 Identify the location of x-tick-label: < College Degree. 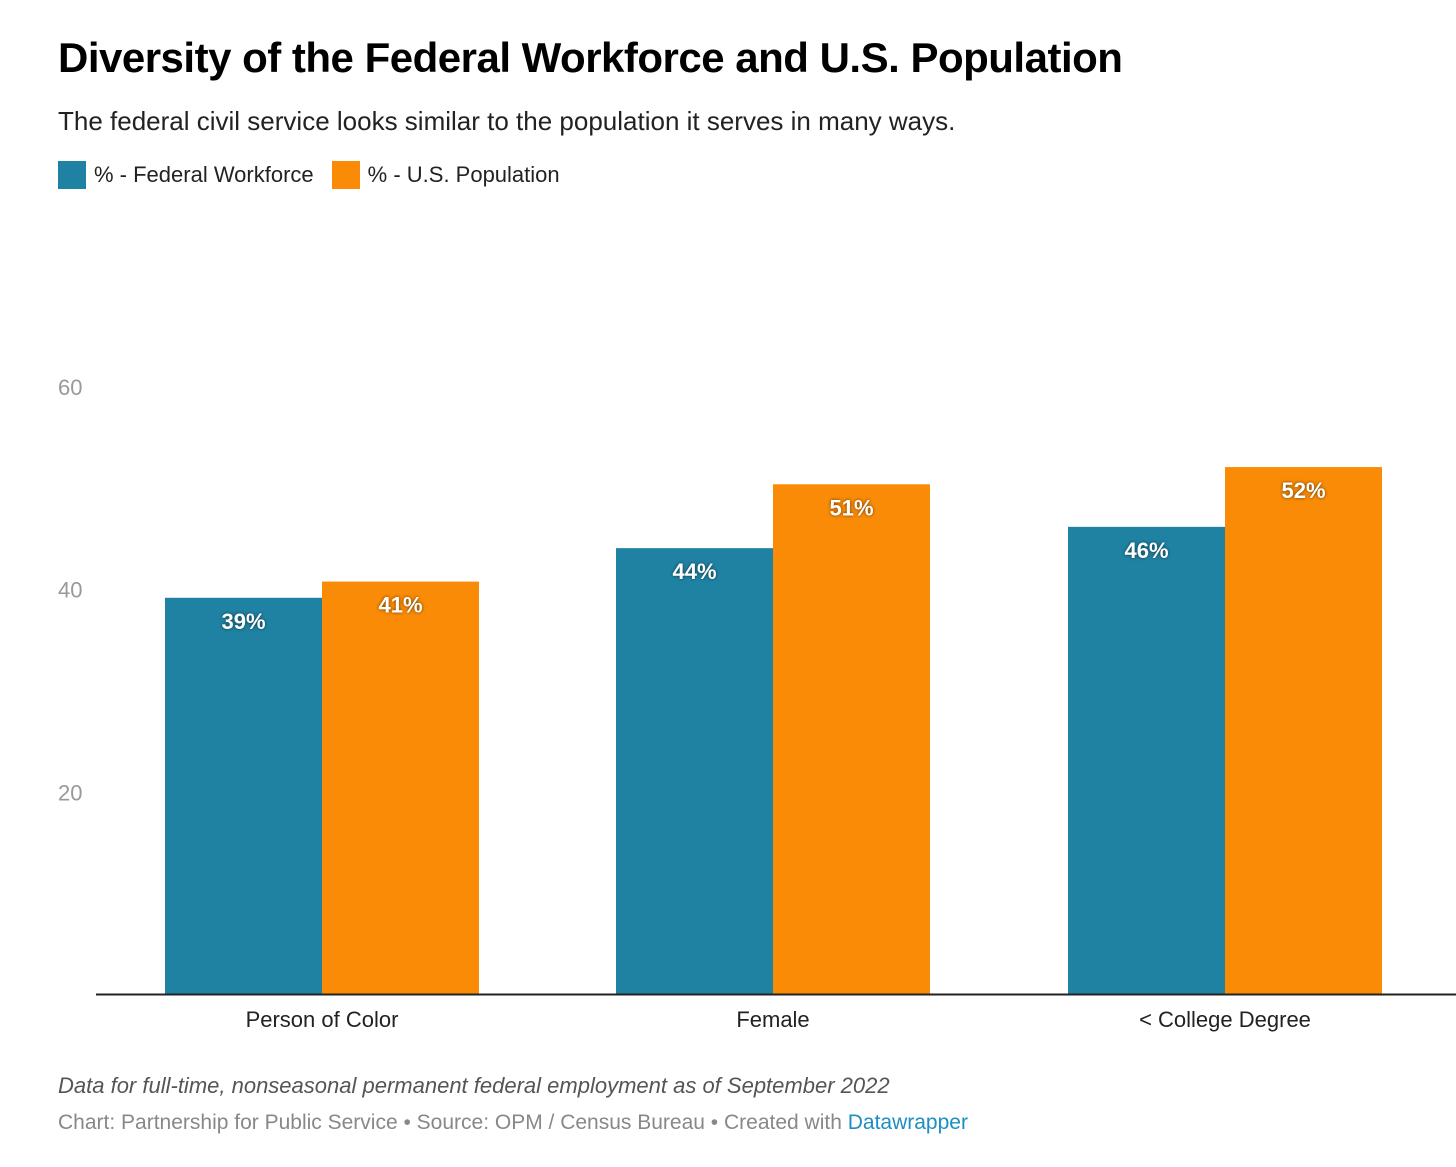
(1225, 1019).